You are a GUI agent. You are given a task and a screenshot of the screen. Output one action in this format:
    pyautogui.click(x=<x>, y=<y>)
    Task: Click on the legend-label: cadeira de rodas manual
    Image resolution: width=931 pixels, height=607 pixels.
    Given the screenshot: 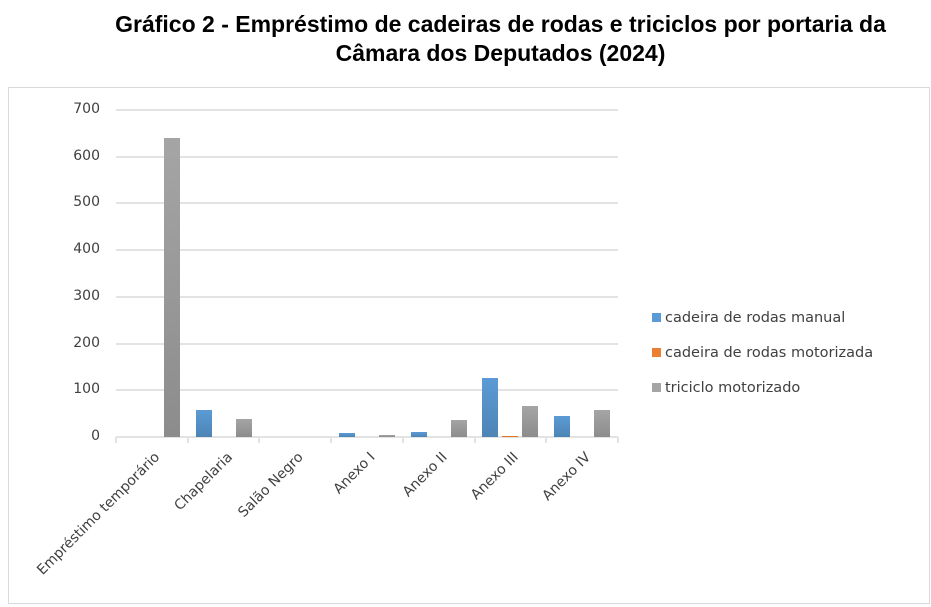 What is the action you would take?
    pyautogui.click(x=755, y=317)
    